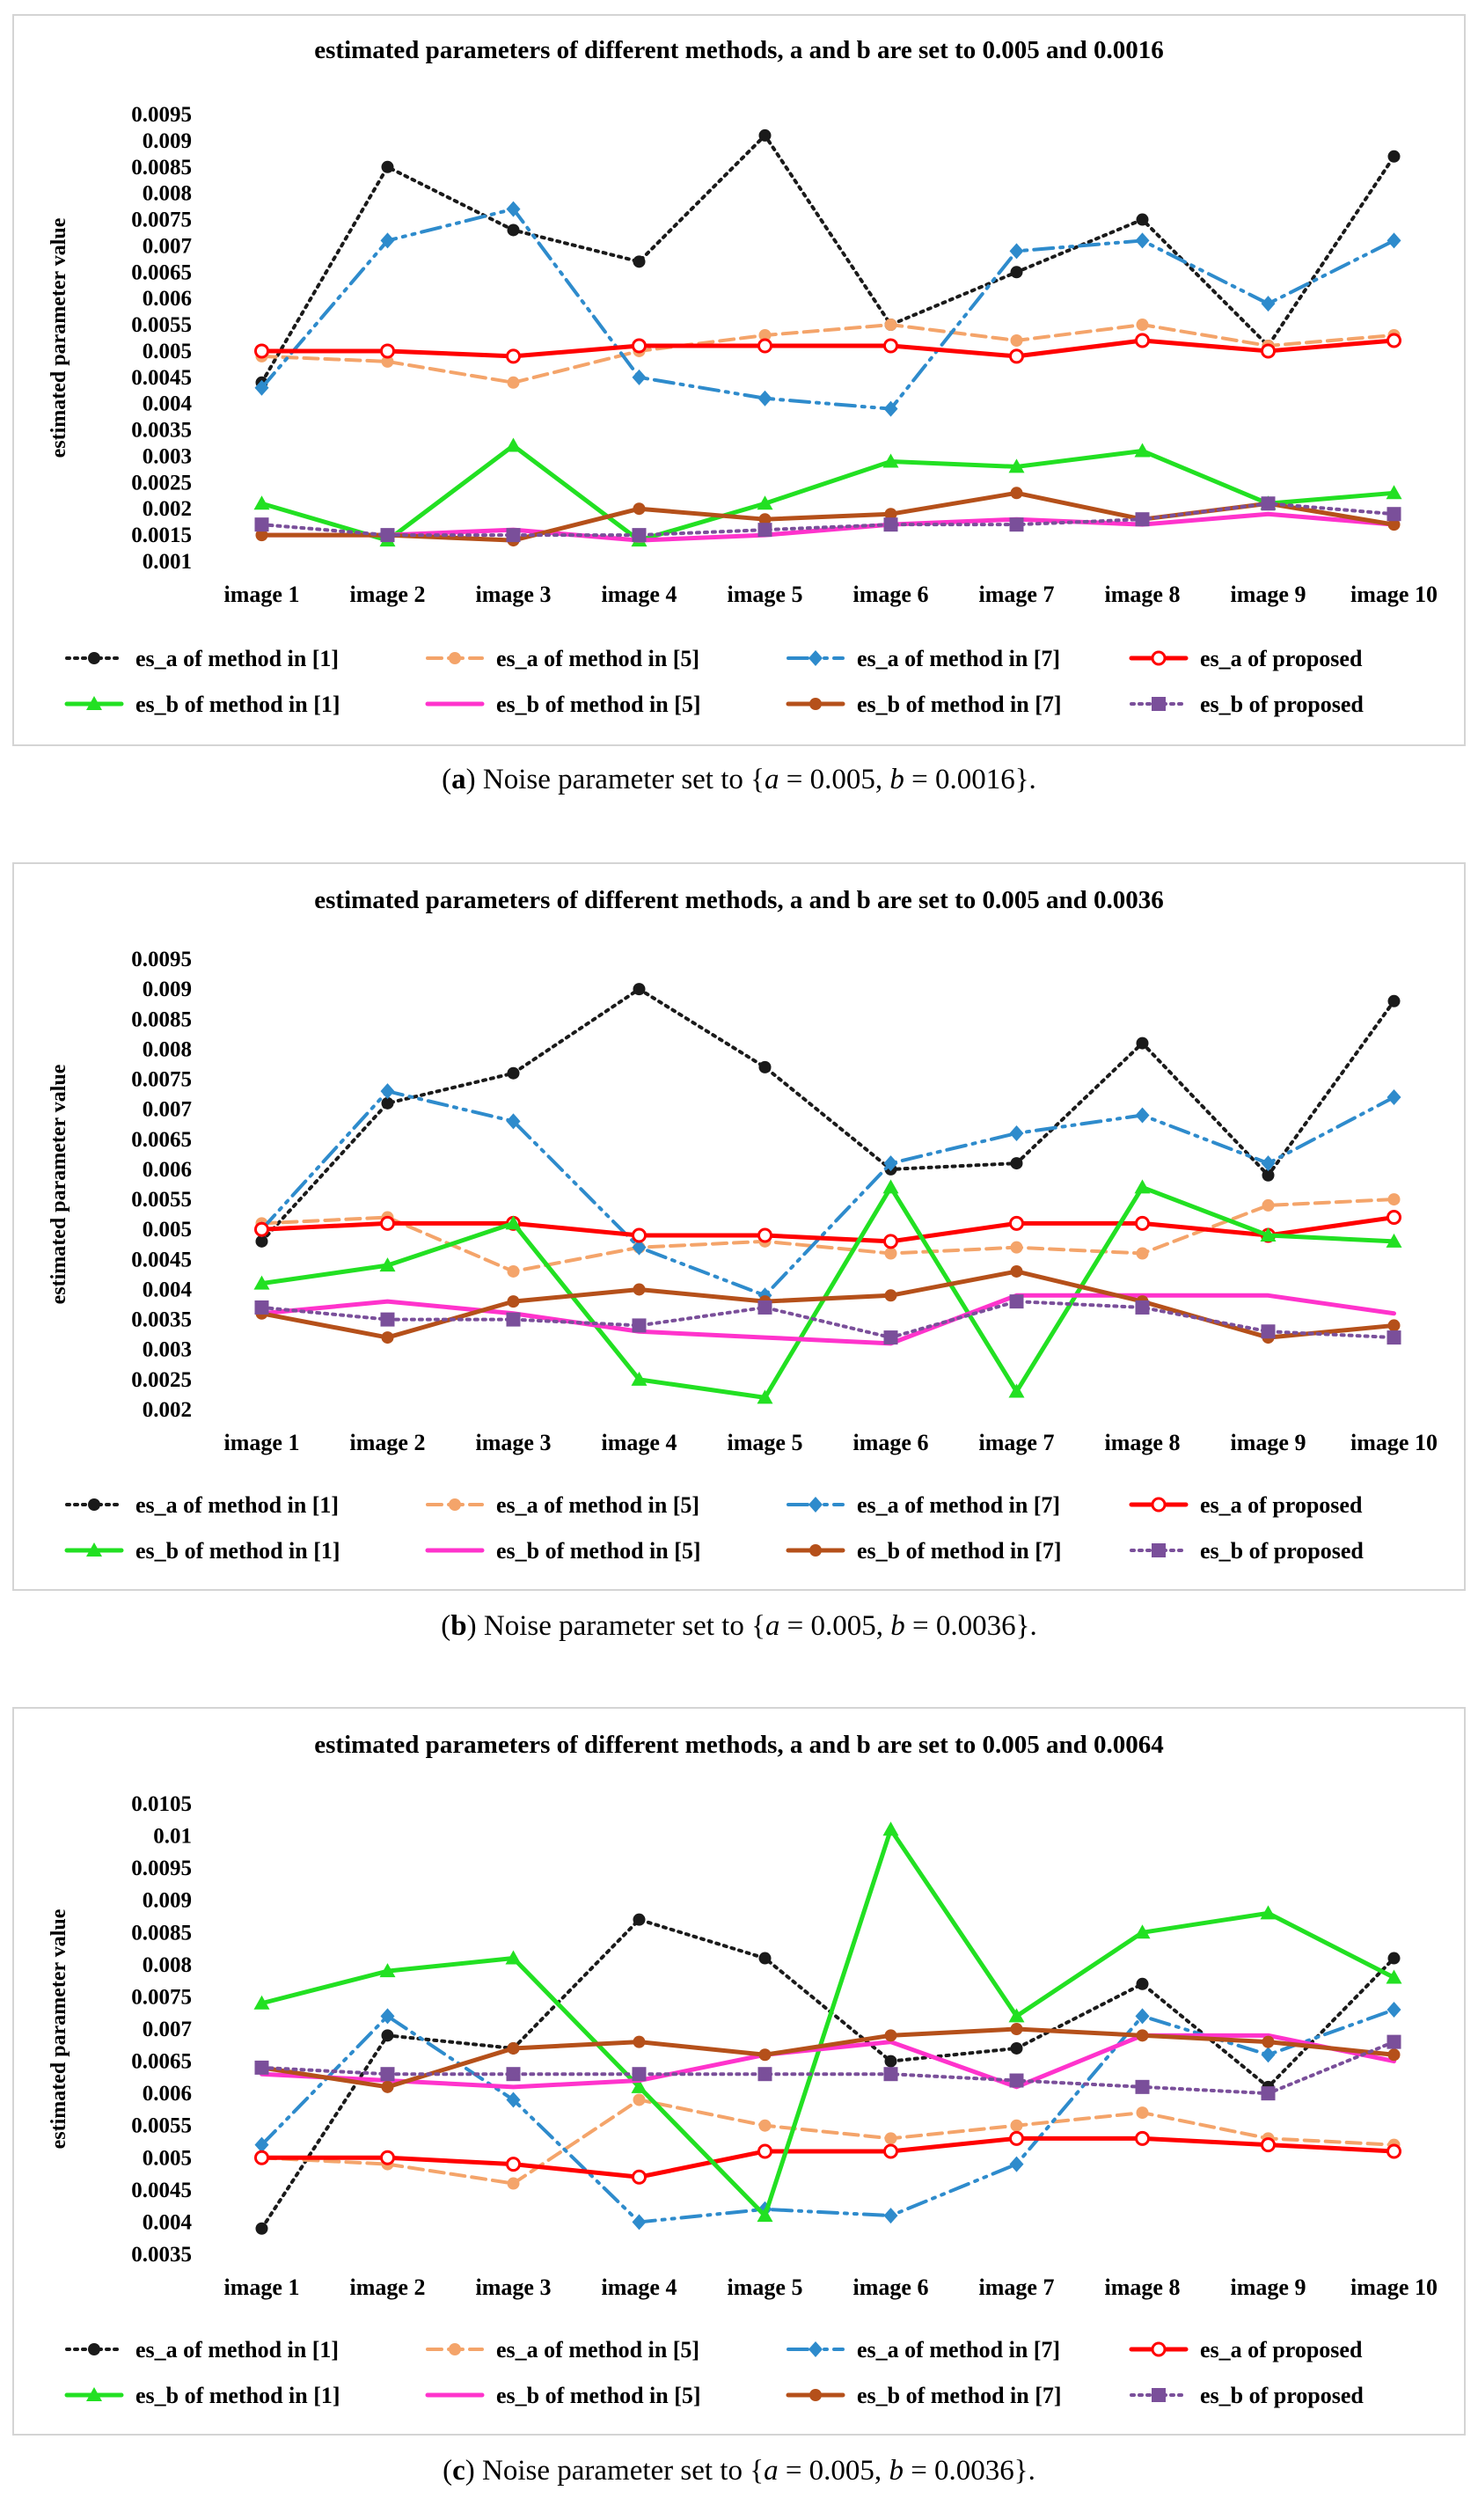 This screenshot has width=1478, height=2520. I want to click on legend-entry: es_b of proposed, so click(1247, 704).